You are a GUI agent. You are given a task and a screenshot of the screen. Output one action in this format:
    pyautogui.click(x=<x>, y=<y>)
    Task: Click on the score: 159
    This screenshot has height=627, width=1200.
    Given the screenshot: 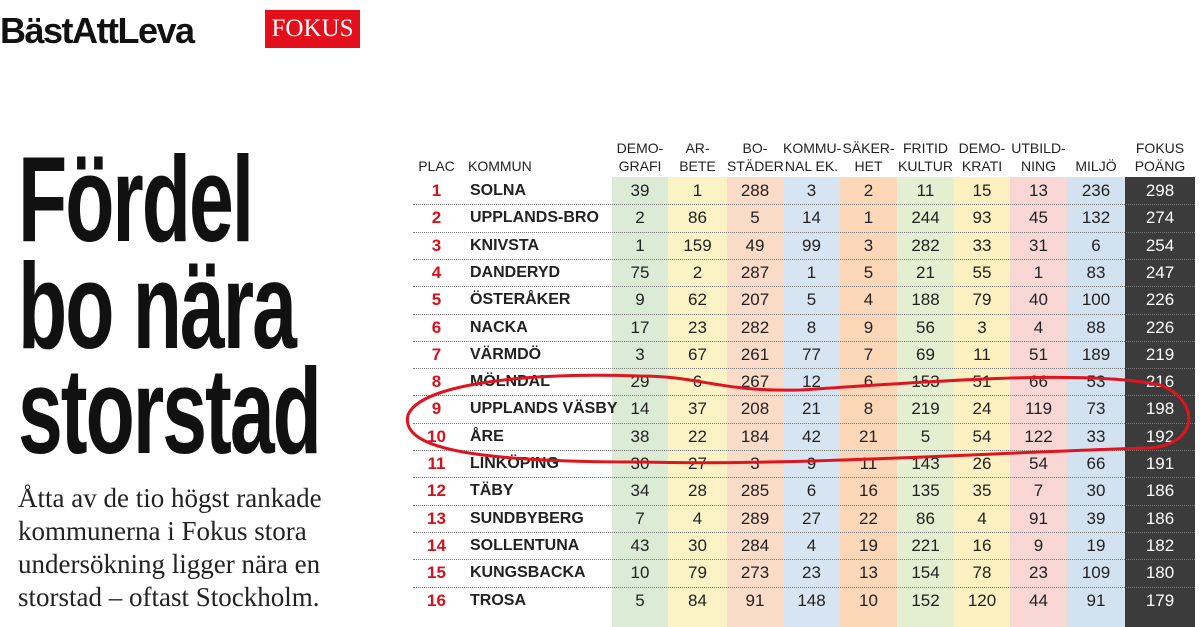 What is the action you would take?
    pyautogui.click(x=697, y=245)
    